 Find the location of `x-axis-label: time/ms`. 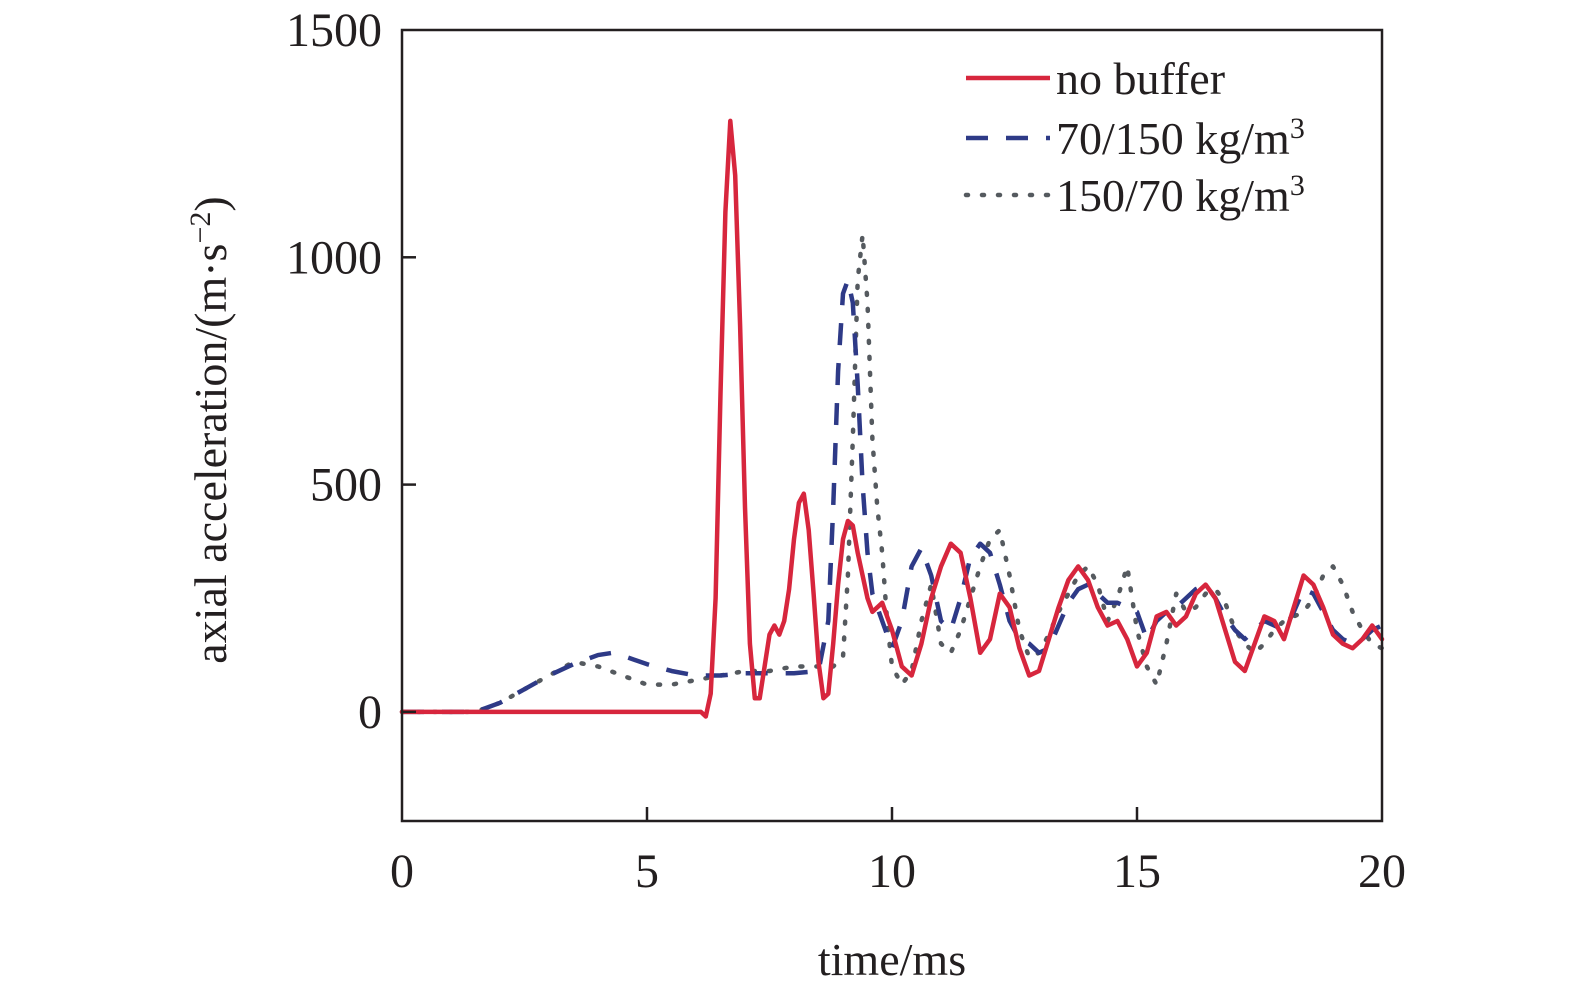

x-axis-label: time/ms is located at coordinates (892, 959).